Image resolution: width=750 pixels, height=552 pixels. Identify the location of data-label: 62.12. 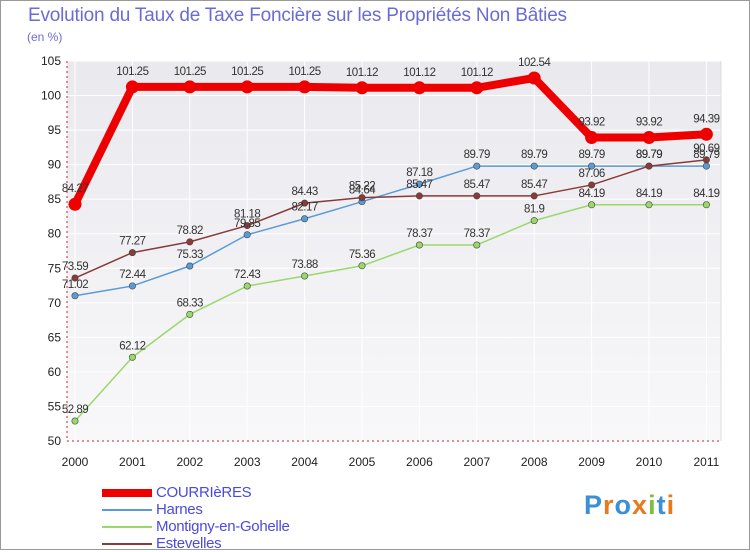
(132, 346).